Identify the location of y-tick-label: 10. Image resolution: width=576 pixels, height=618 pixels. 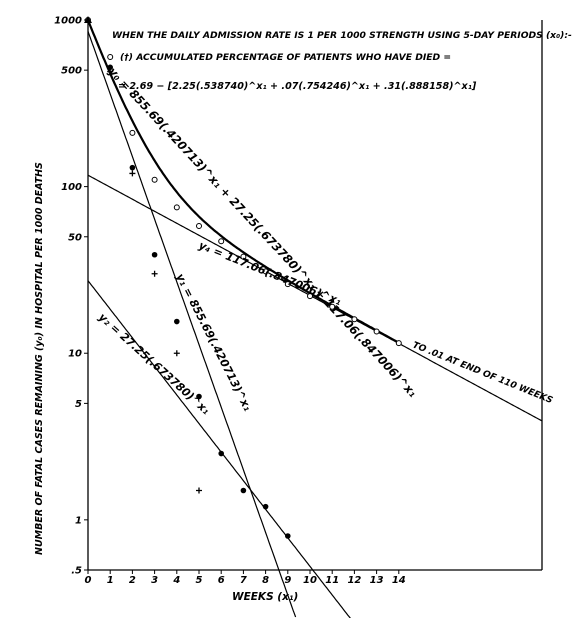
(75, 354).